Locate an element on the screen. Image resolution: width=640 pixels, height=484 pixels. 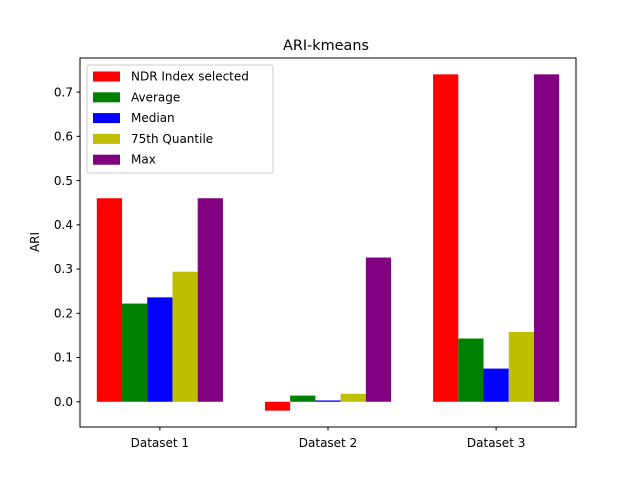
y-tick-label: 0.1 is located at coordinates (63, 358).